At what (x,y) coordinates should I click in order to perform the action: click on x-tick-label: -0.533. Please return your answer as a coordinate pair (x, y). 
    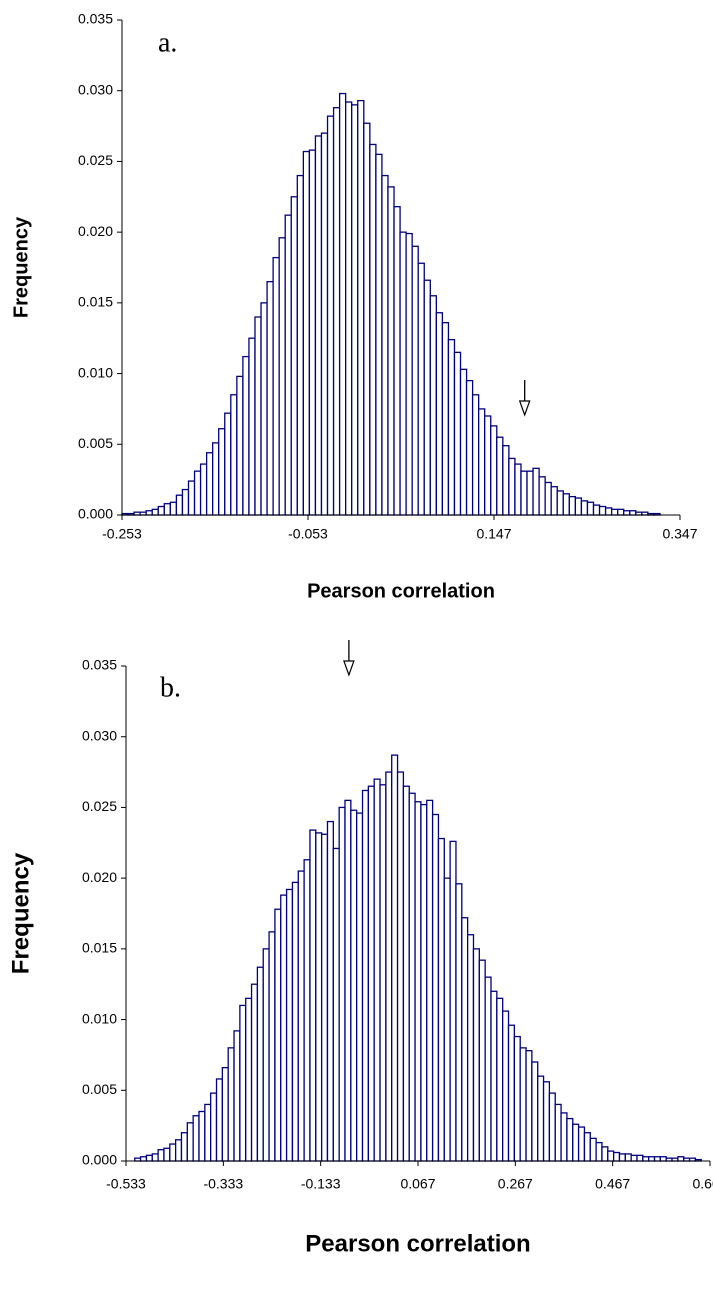
    Looking at the image, I should click on (126, 1184).